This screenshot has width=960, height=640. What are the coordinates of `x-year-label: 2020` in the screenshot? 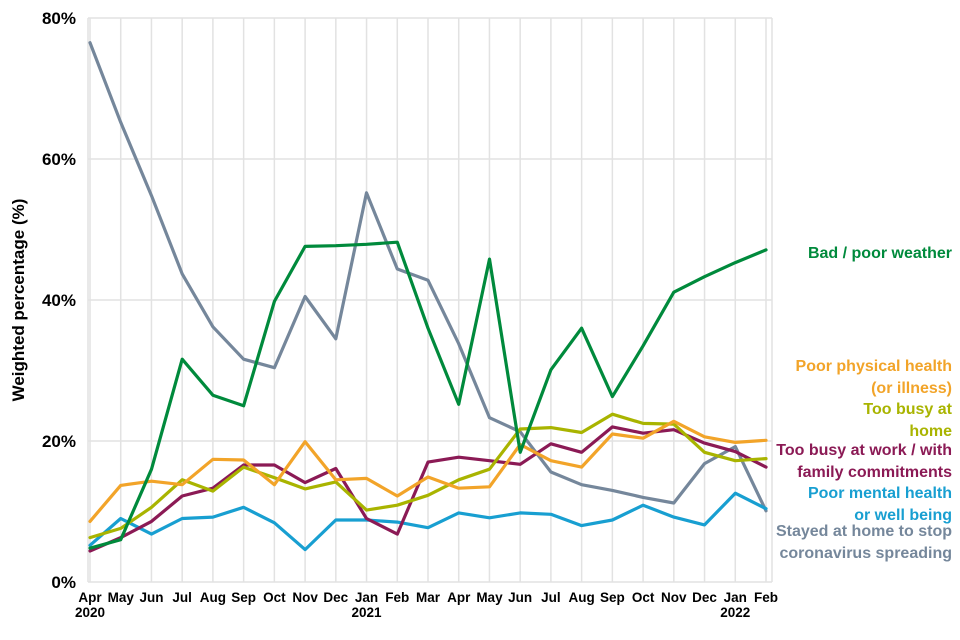 It's located at (90, 612).